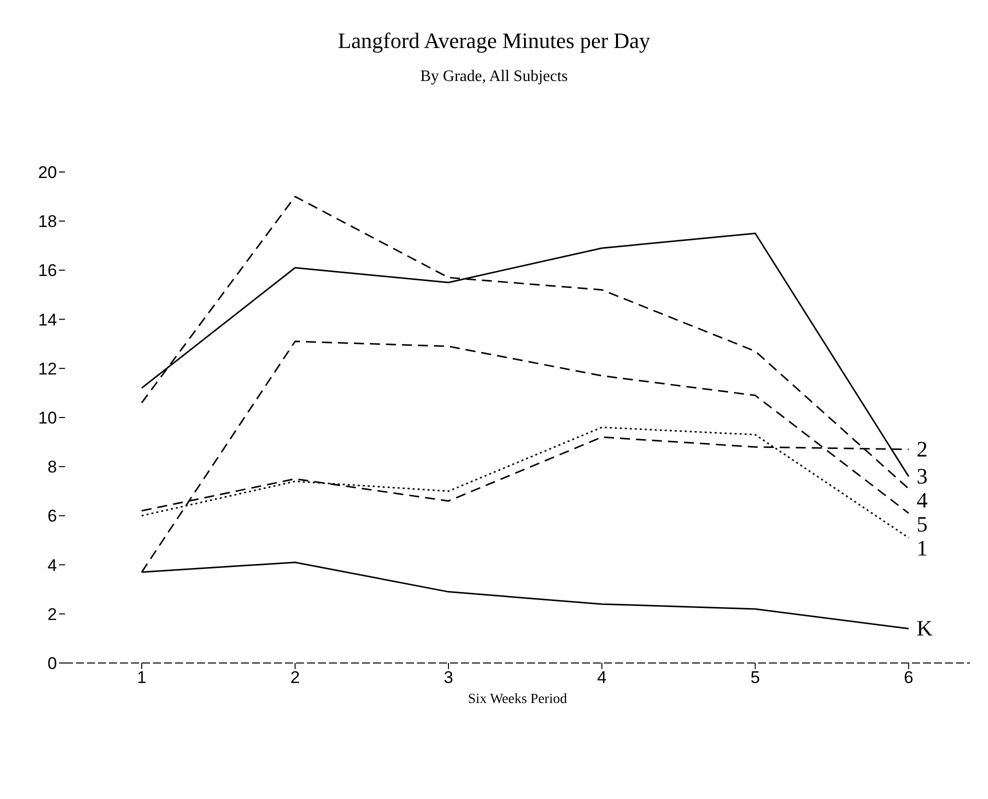 The width and height of the screenshot is (988, 799). I want to click on chart-subtitle: By Grade, All Subjects, so click(494, 77).